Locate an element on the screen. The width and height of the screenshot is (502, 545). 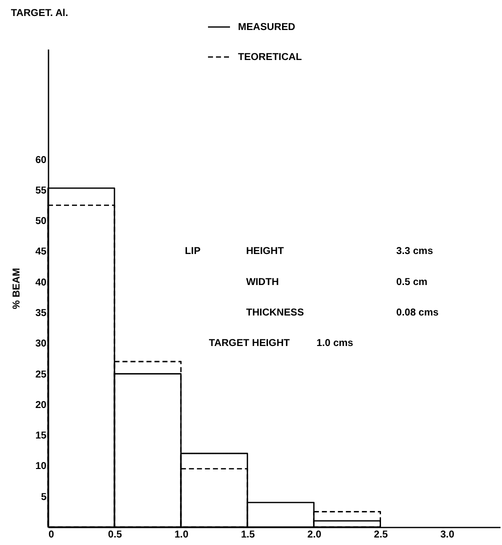
annotation: THICKNESS is located at coordinates (275, 313).